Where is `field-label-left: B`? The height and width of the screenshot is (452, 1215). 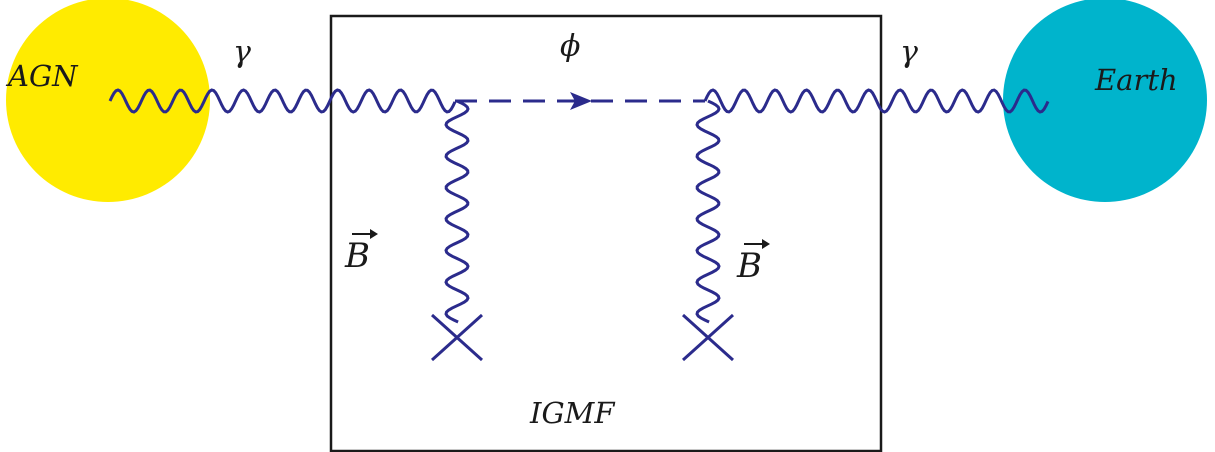
field-label-left: B is located at coordinates (361, 252).